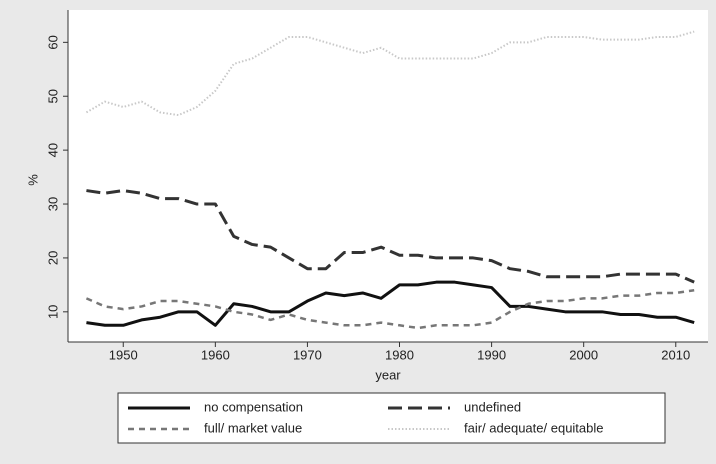 Image resolution: width=716 pixels, height=464 pixels. Describe the element at coordinates (123, 354) in the screenshot. I see `x-tick-label: 1950` at that location.